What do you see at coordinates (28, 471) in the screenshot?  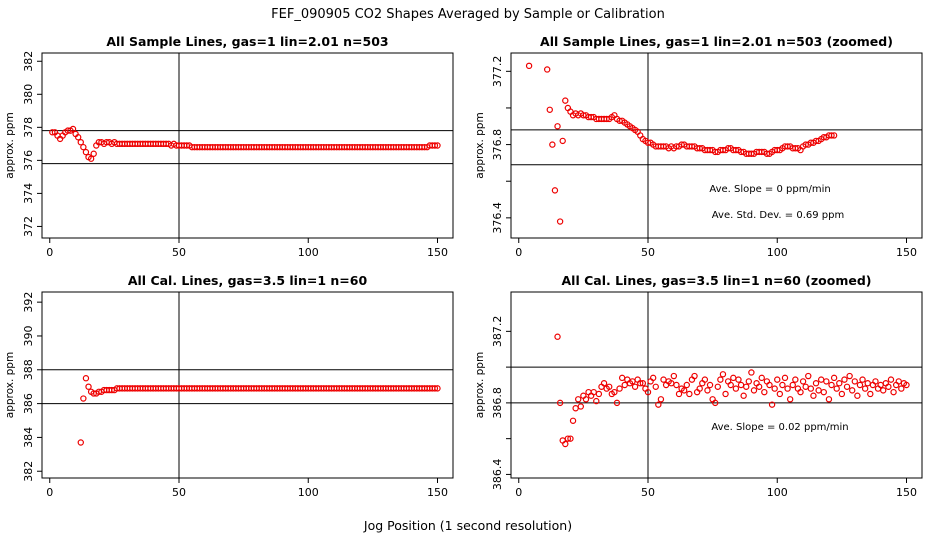 I see `y-tick-label: 382` at bounding box center [28, 471].